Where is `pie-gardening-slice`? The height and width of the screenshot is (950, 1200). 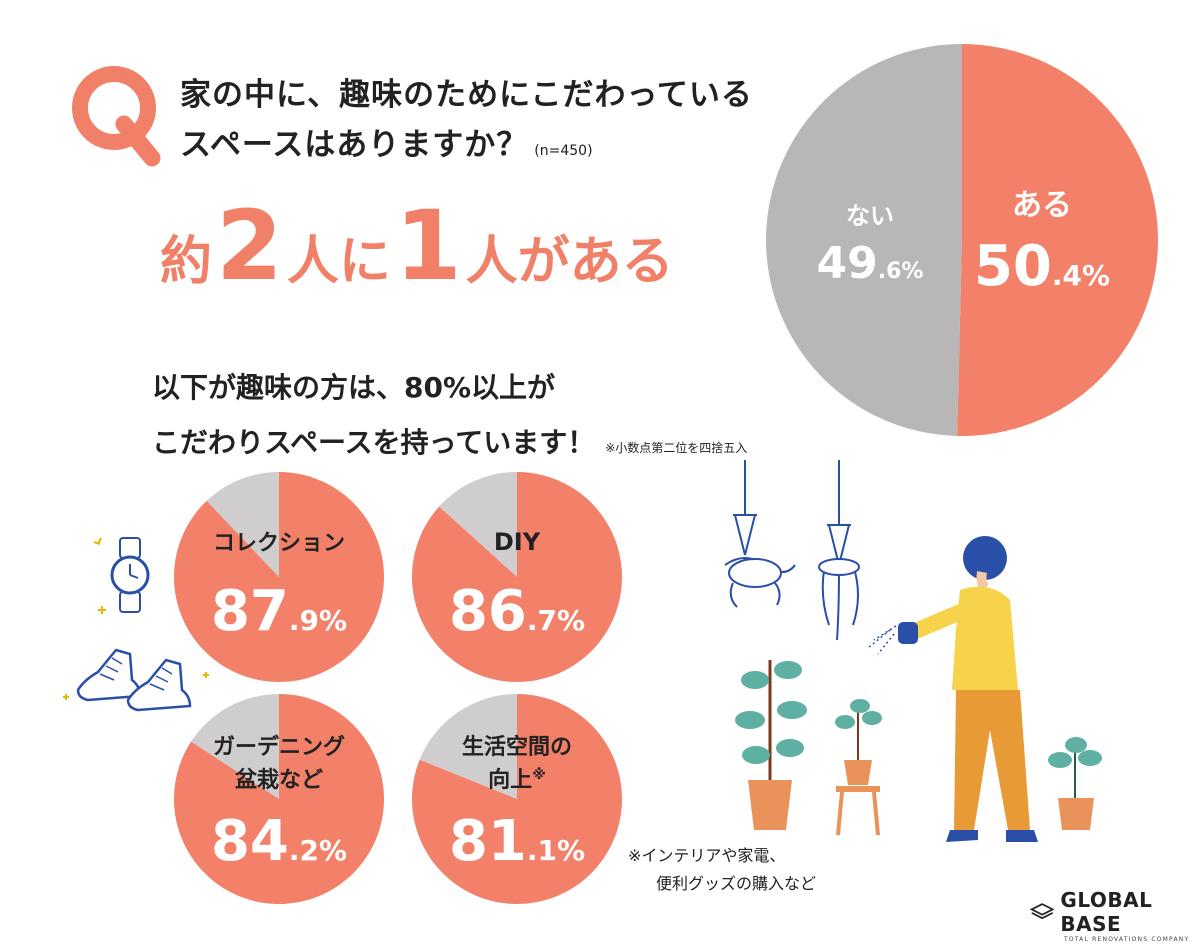 pie-gardening-slice is located at coordinates (279, 799).